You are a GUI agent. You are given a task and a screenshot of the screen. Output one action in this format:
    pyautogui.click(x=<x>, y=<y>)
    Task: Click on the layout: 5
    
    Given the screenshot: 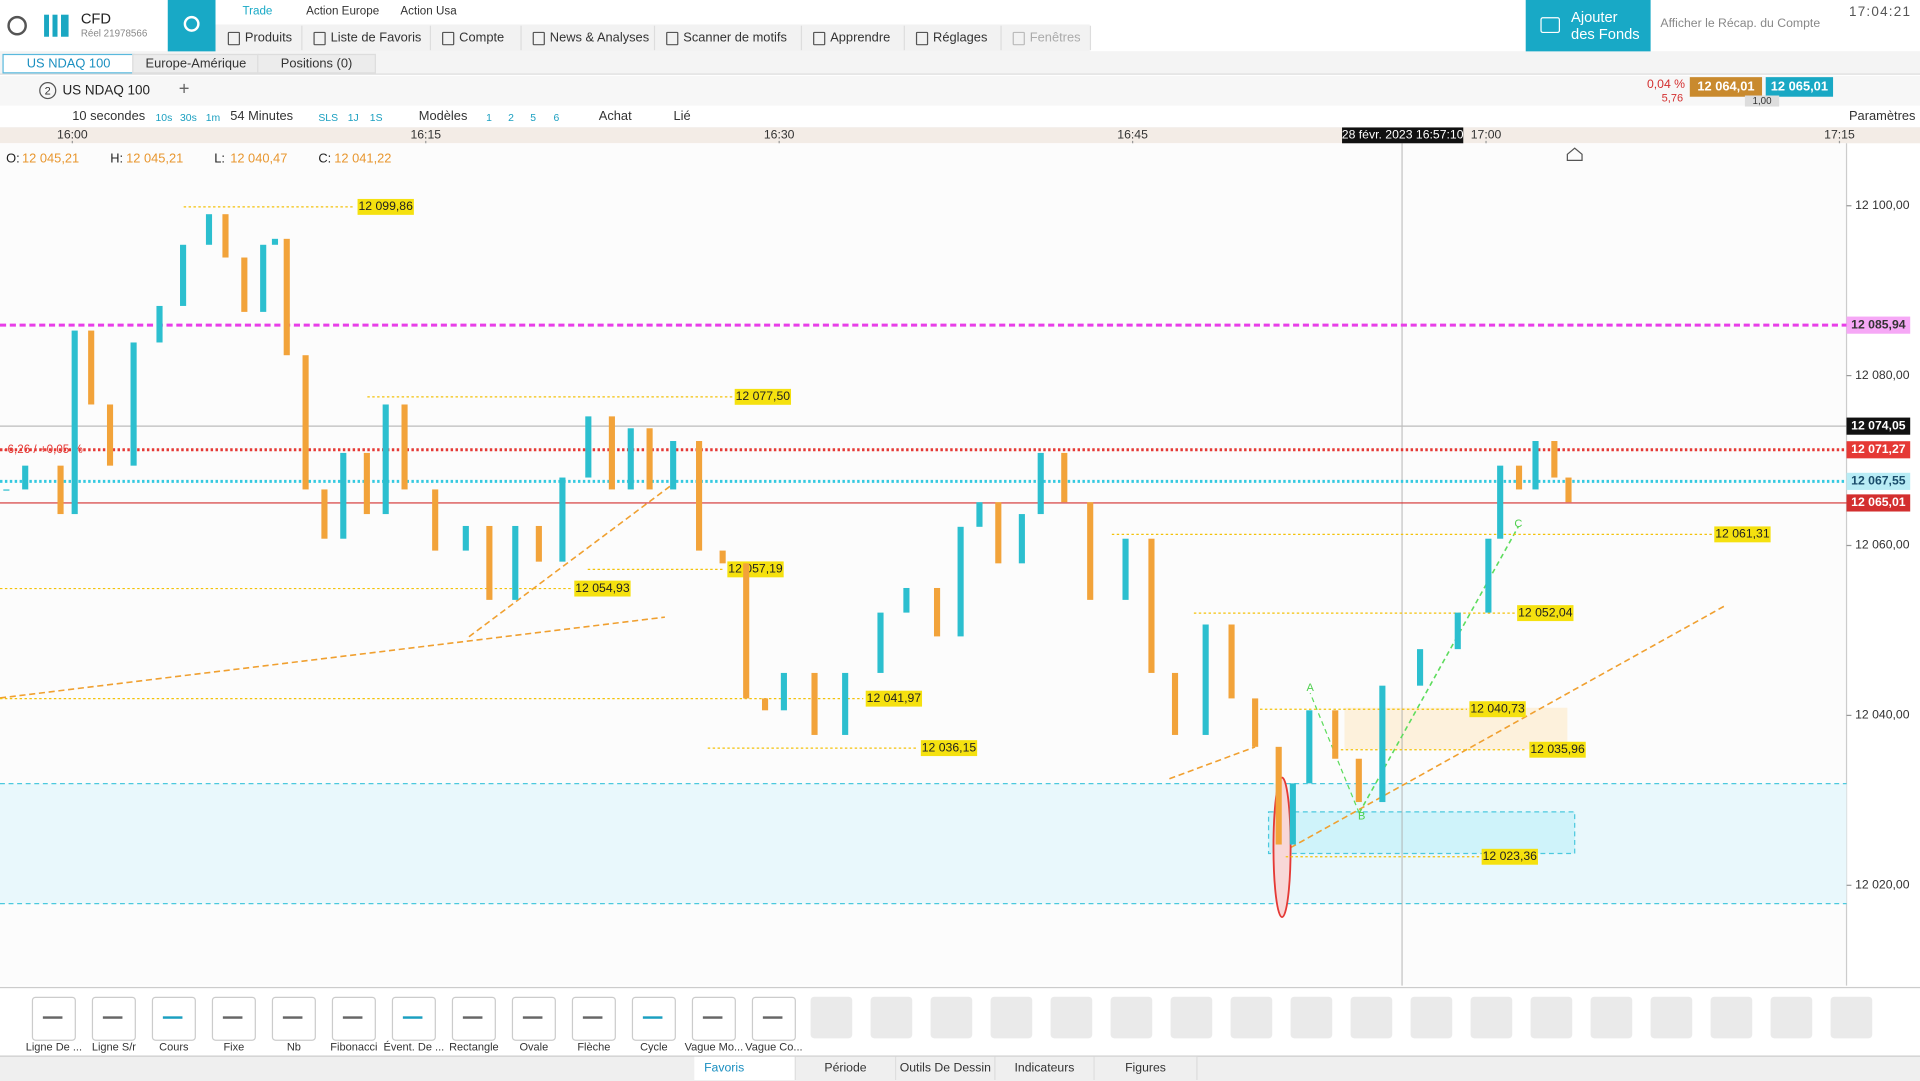 What is the action you would take?
    pyautogui.click(x=533, y=117)
    